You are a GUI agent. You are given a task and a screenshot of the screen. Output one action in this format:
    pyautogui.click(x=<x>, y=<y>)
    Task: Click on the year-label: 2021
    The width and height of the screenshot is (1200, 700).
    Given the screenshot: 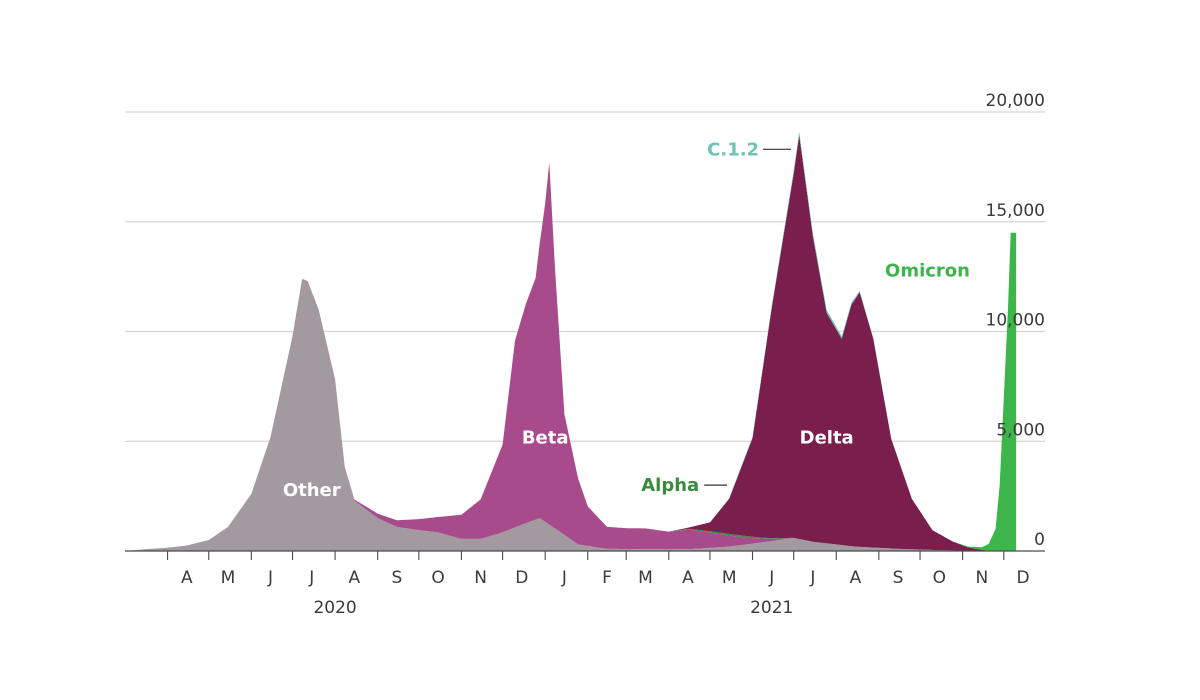 What is the action you would take?
    pyautogui.click(x=771, y=608)
    